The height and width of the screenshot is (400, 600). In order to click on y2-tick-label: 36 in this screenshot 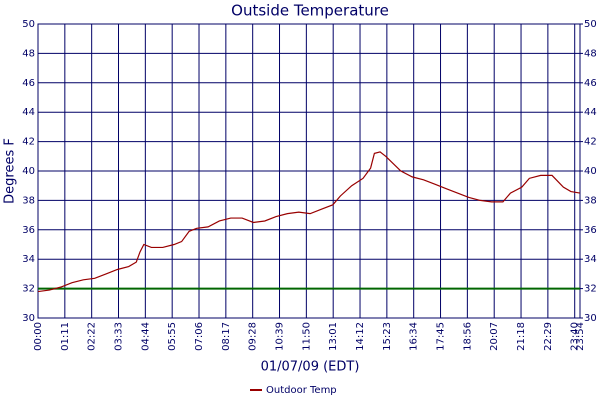, I will do `click(590, 230)`.